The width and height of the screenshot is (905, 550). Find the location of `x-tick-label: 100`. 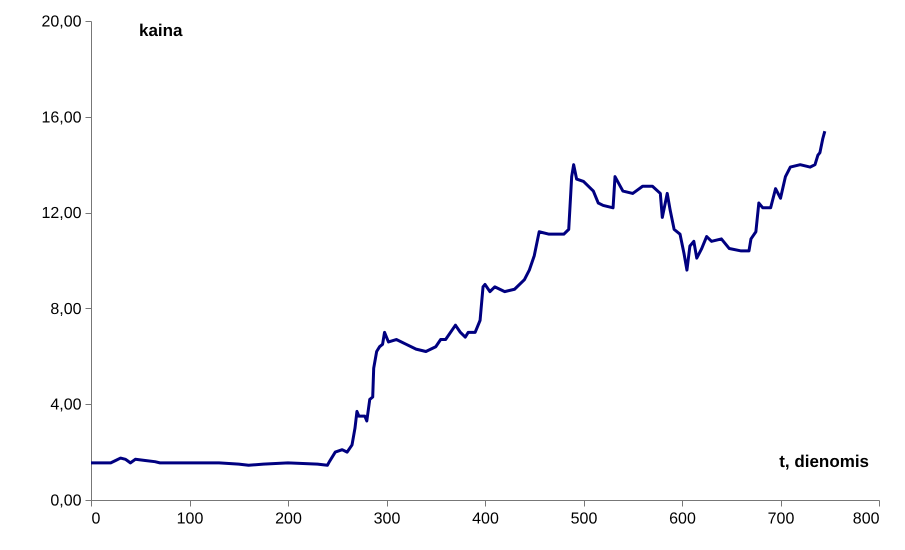

x-tick-label: 100 is located at coordinates (190, 519).